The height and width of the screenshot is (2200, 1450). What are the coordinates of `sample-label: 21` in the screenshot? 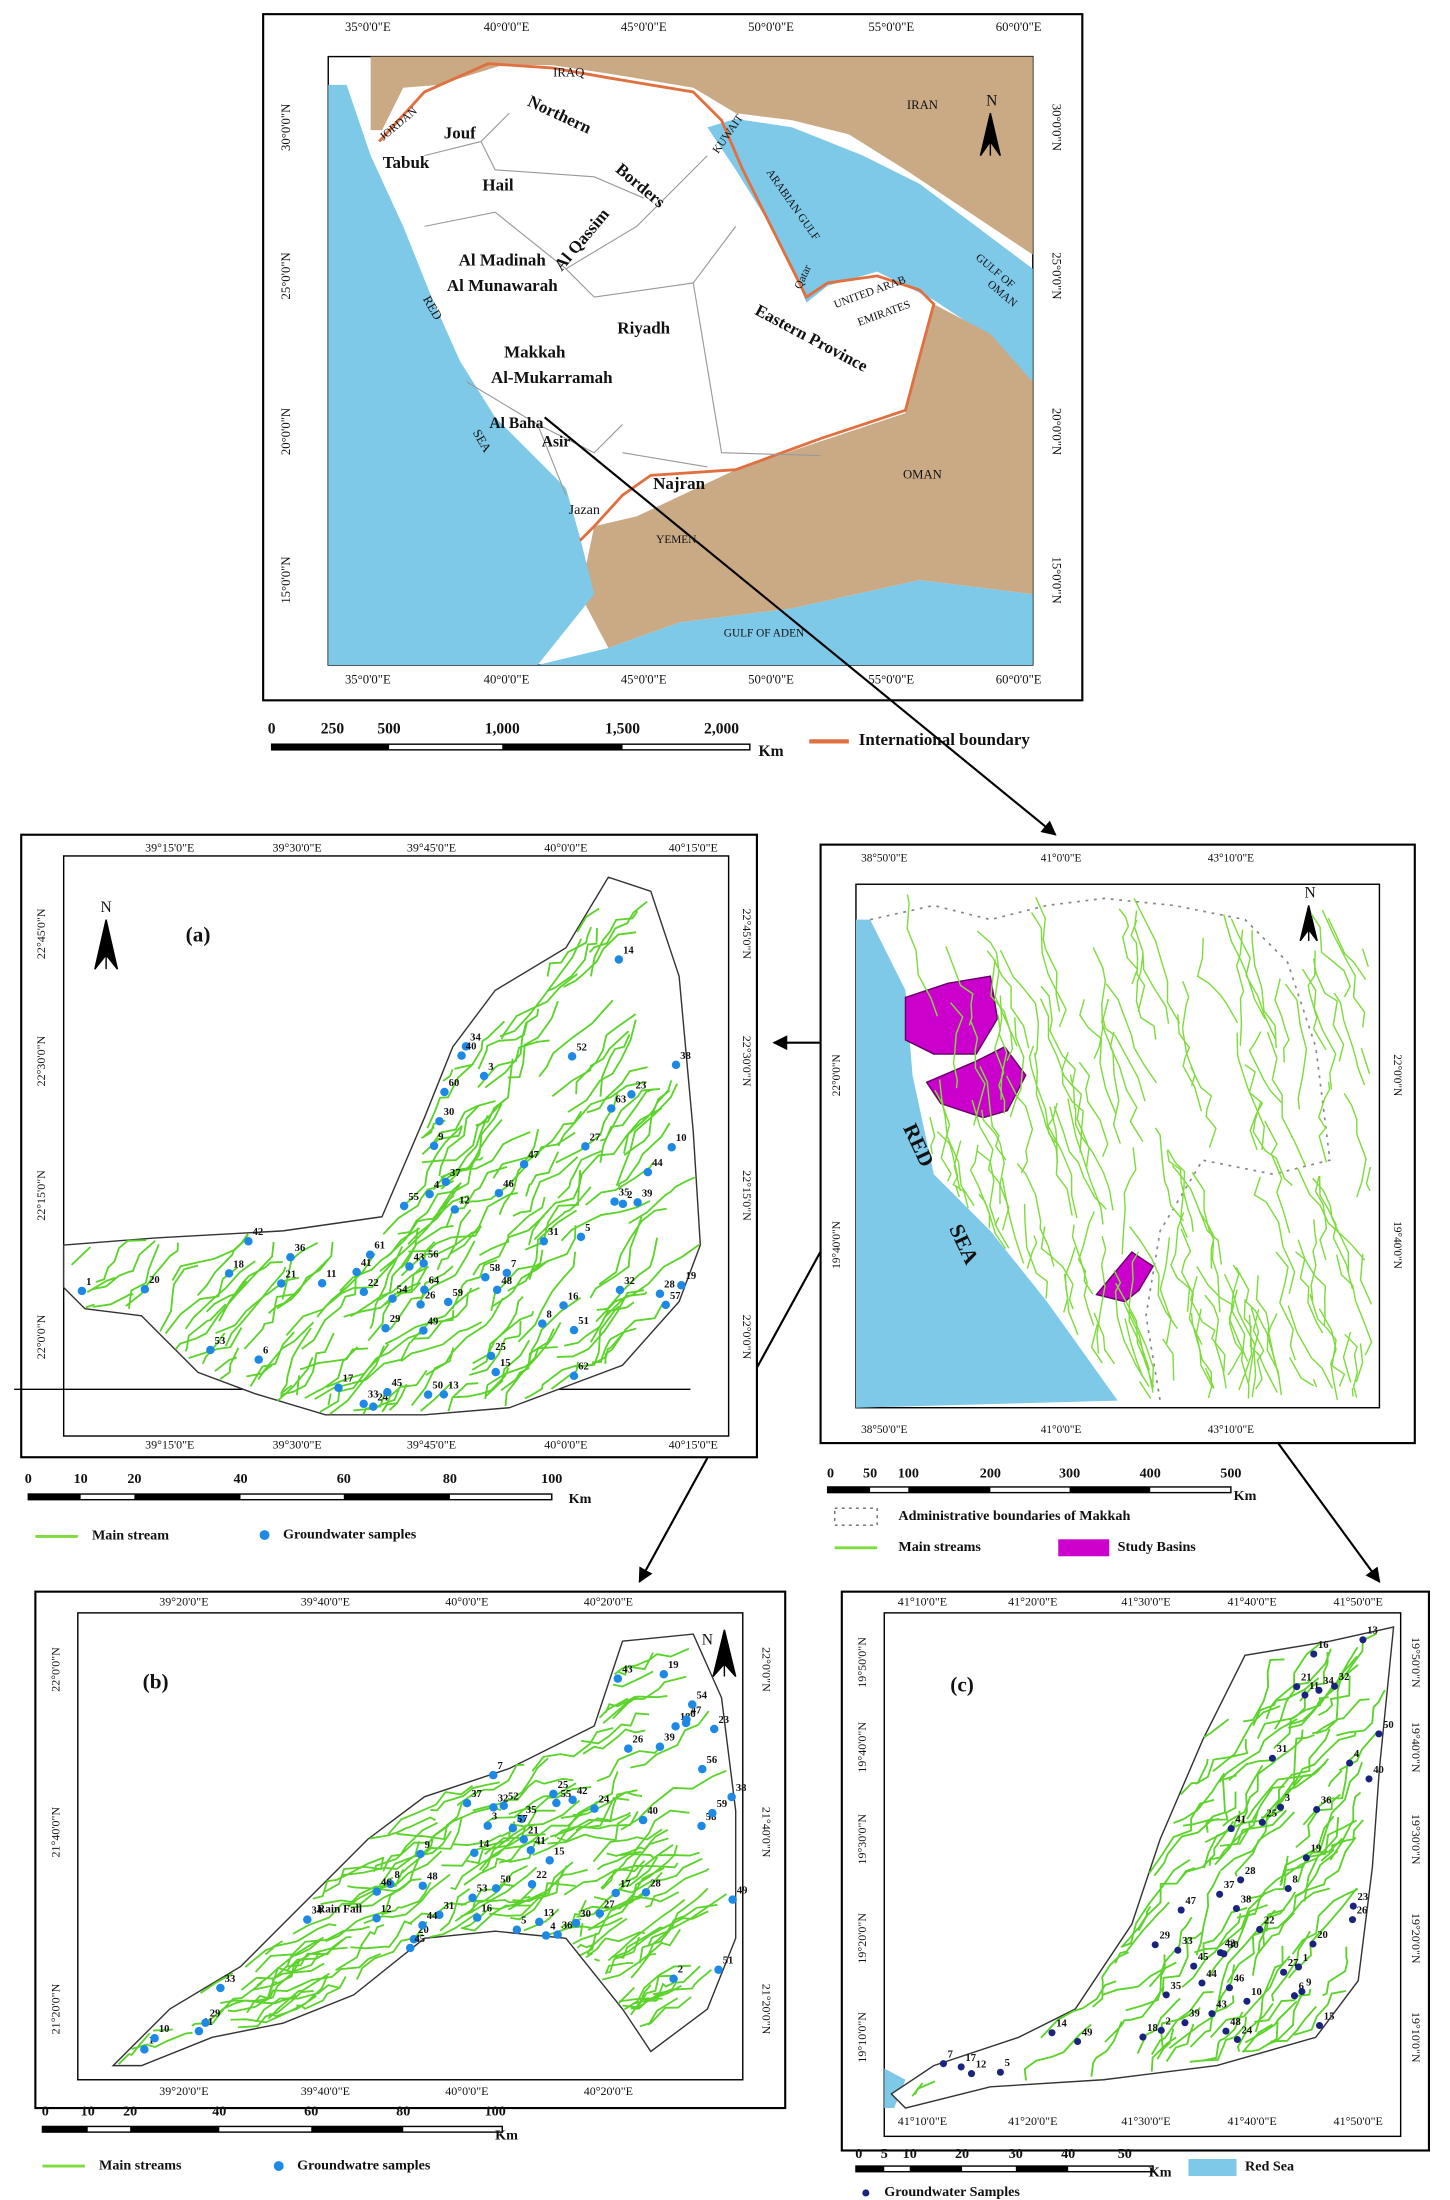 It's located at (291, 1274).